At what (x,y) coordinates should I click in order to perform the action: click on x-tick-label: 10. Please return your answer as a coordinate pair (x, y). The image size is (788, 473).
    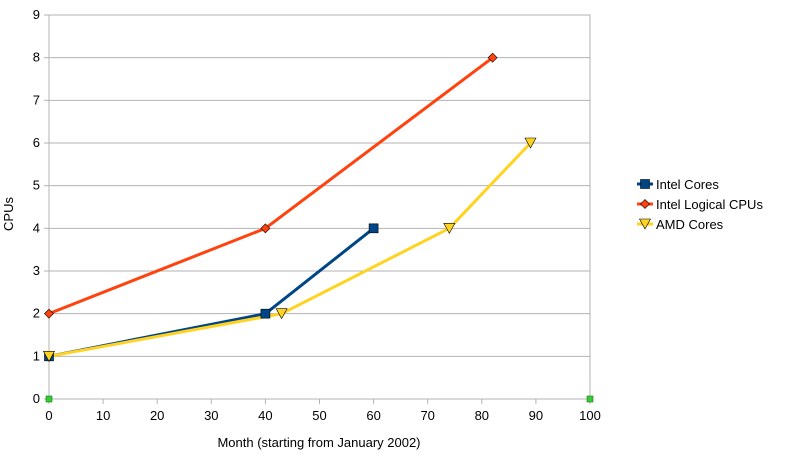
    Looking at the image, I should click on (103, 415).